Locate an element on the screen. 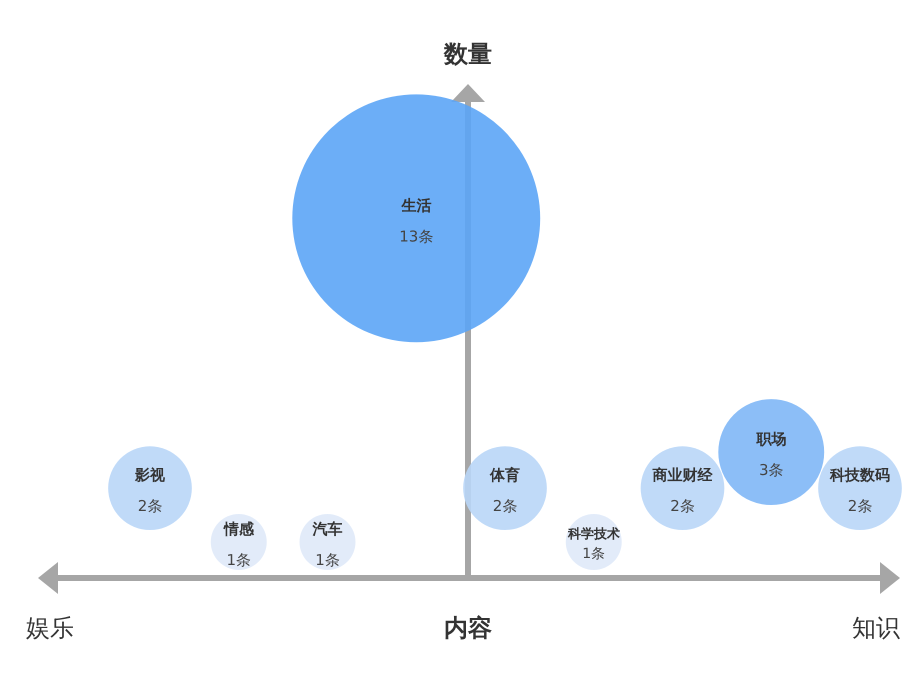  category-label: 商业财经 is located at coordinates (683, 475).